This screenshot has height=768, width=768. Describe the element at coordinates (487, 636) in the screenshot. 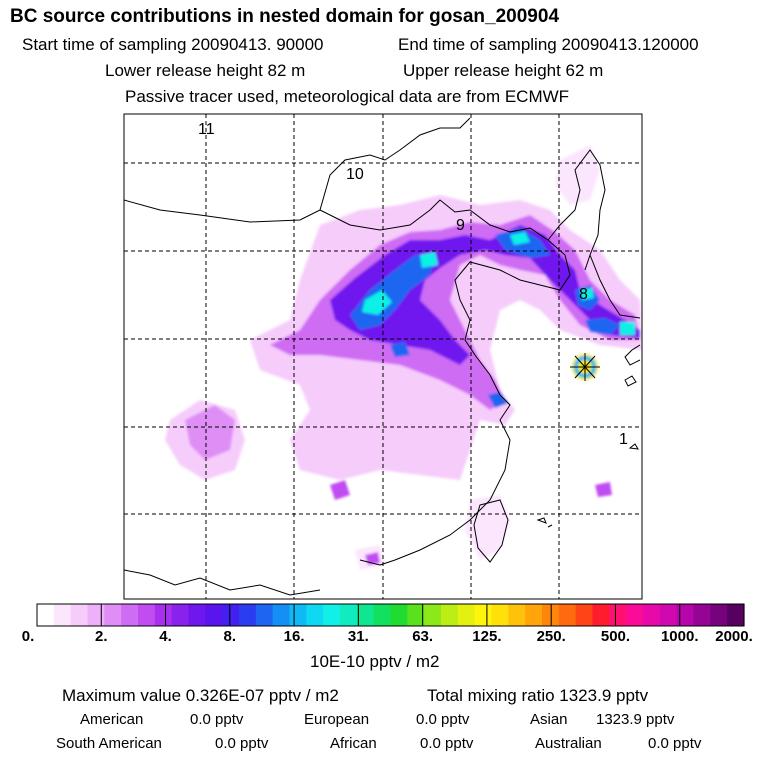

I see `colorbar-tick-label: 125.` at that location.